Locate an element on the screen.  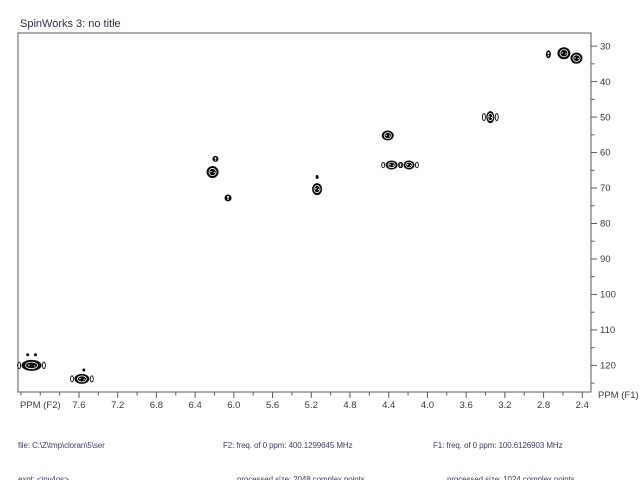
f2-tick-label: 6.0 is located at coordinates (233, 405).